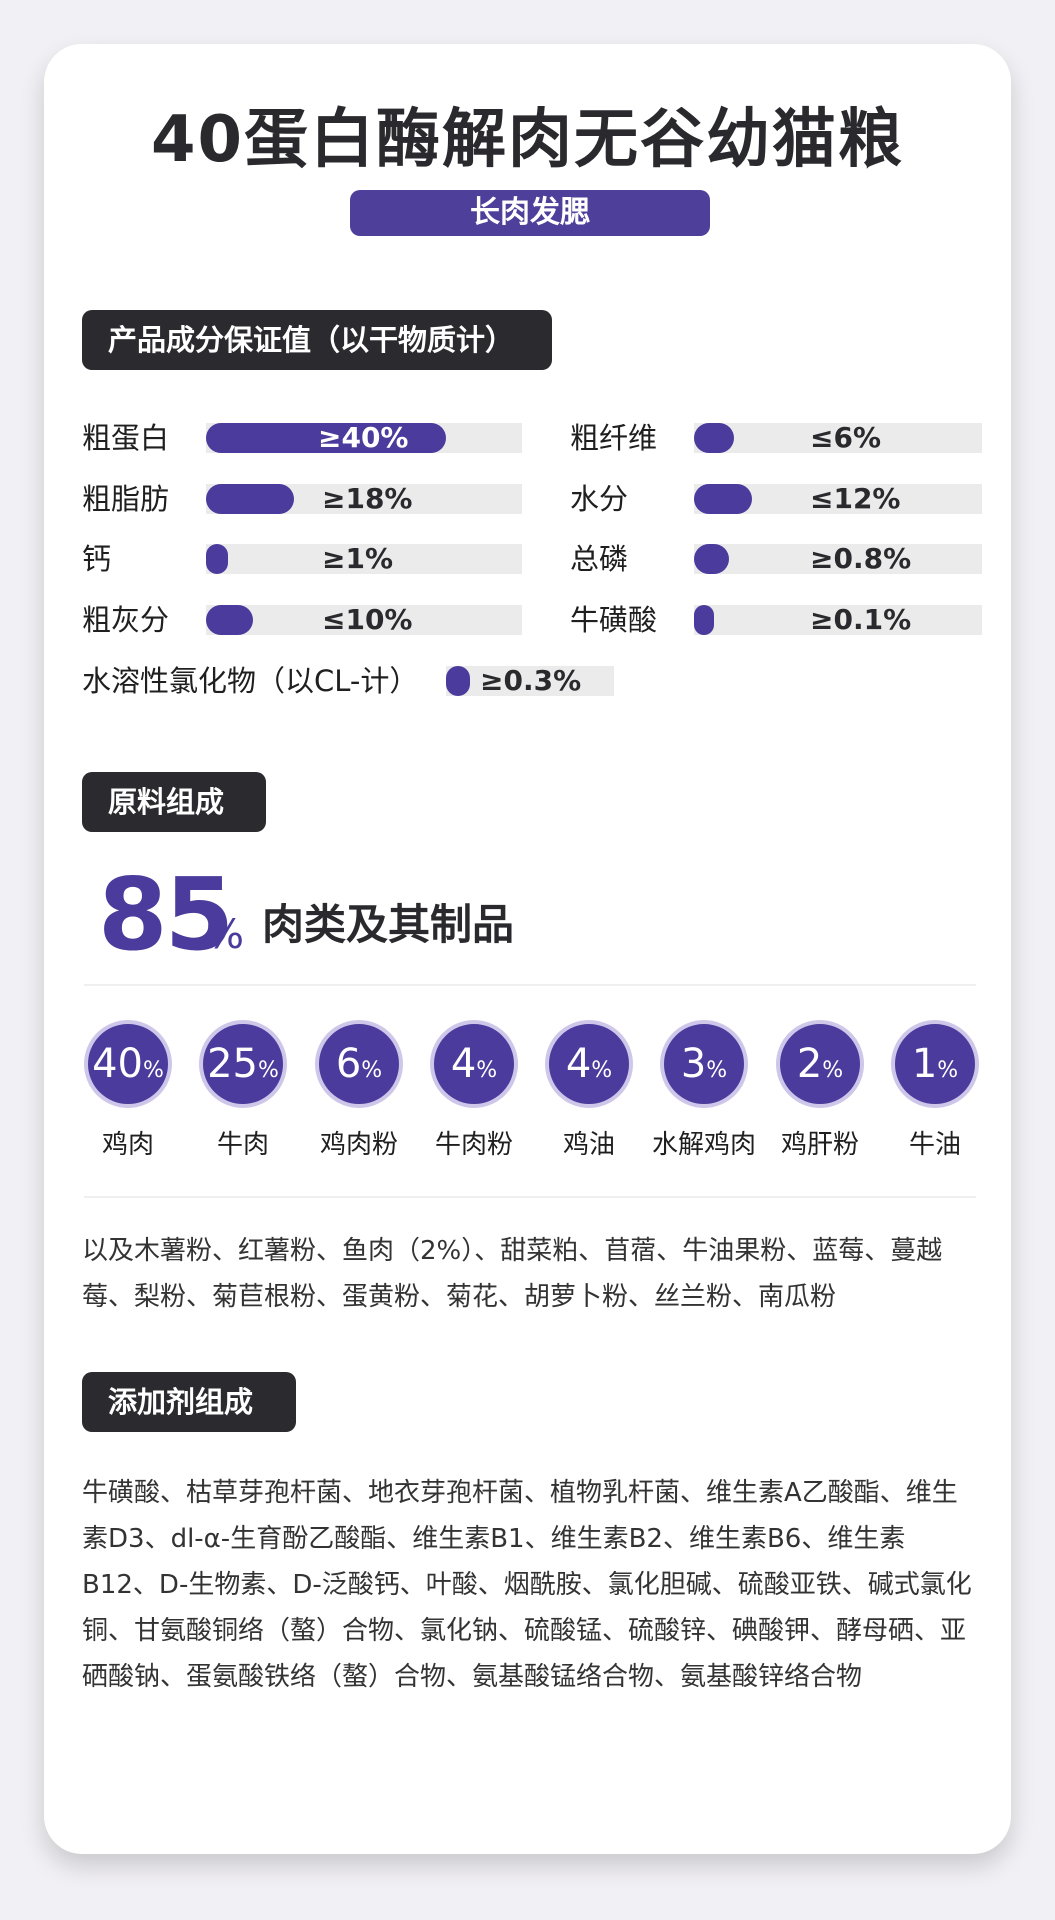 This screenshot has height=1920, width=1055. What do you see at coordinates (348, 1064) in the screenshot?
I see `ingredient-percent: 6` at bounding box center [348, 1064].